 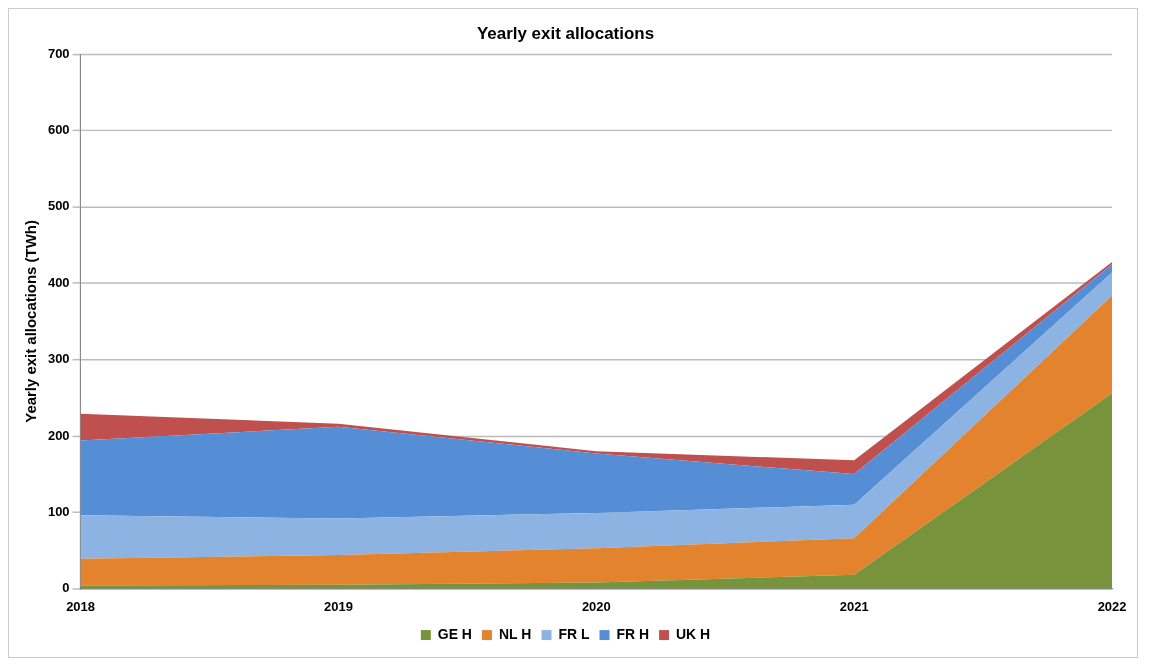 What do you see at coordinates (58, 511) in the screenshot?
I see `y-tick-label: 100` at bounding box center [58, 511].